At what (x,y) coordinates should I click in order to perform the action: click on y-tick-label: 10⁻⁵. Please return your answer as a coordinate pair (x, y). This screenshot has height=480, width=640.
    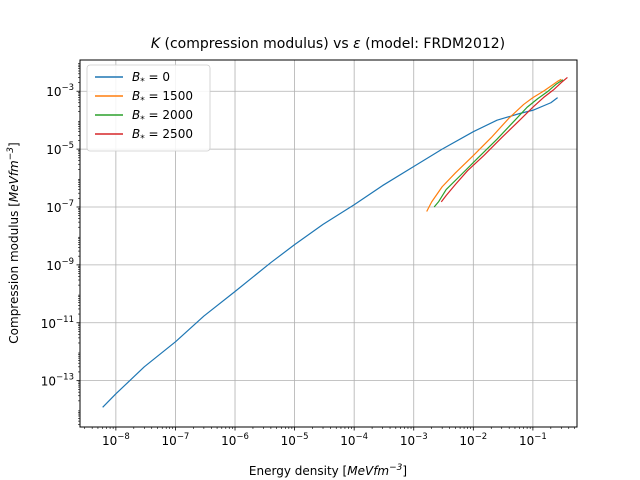
    Looking at the image, I should click on (60, 149).